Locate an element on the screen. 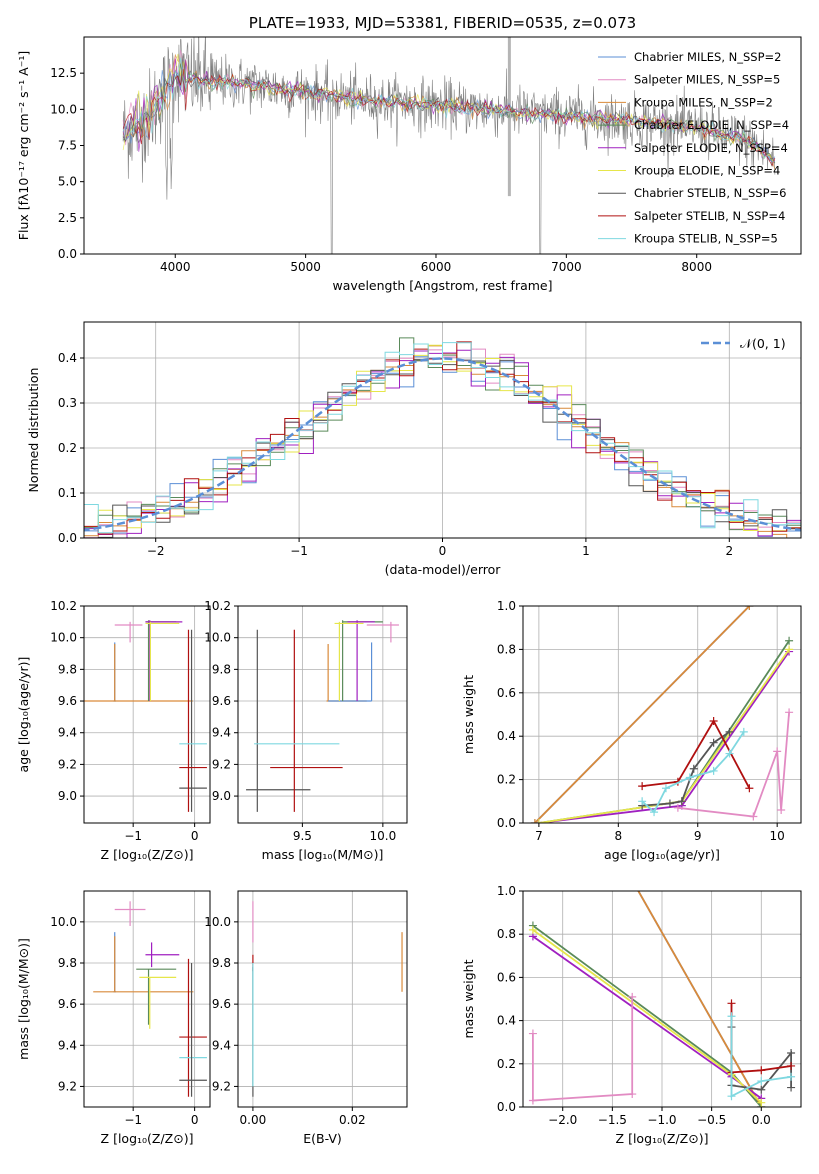 The width and height of the screenshot is (819, 1174). x-tick-label: −1.5 is located at coordinates (612, 1120).